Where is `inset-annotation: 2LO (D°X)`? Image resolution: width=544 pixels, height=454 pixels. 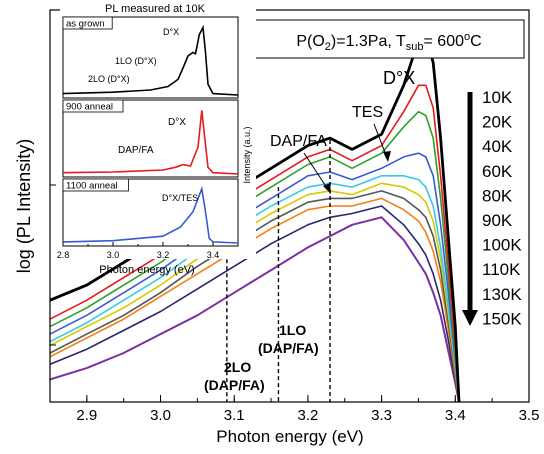
inset-annotation: 2LO (D°X) is located at coordinates (109, 79).